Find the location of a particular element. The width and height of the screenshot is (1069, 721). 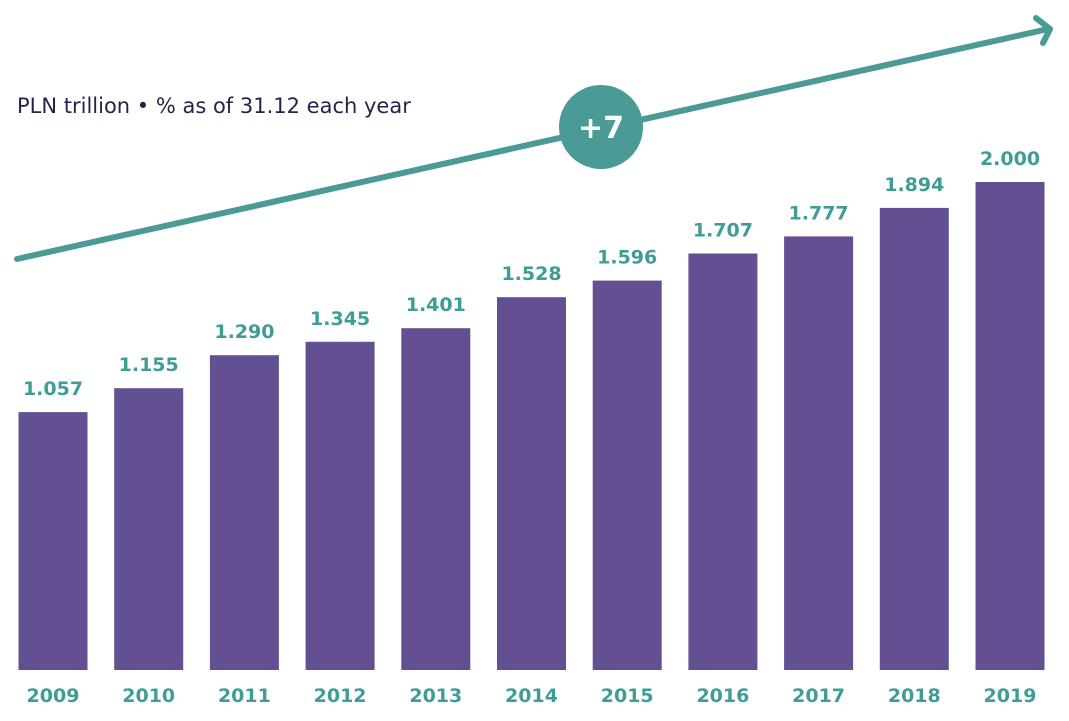

trend-badge-label: +7 is located at coordinates (601, 128).